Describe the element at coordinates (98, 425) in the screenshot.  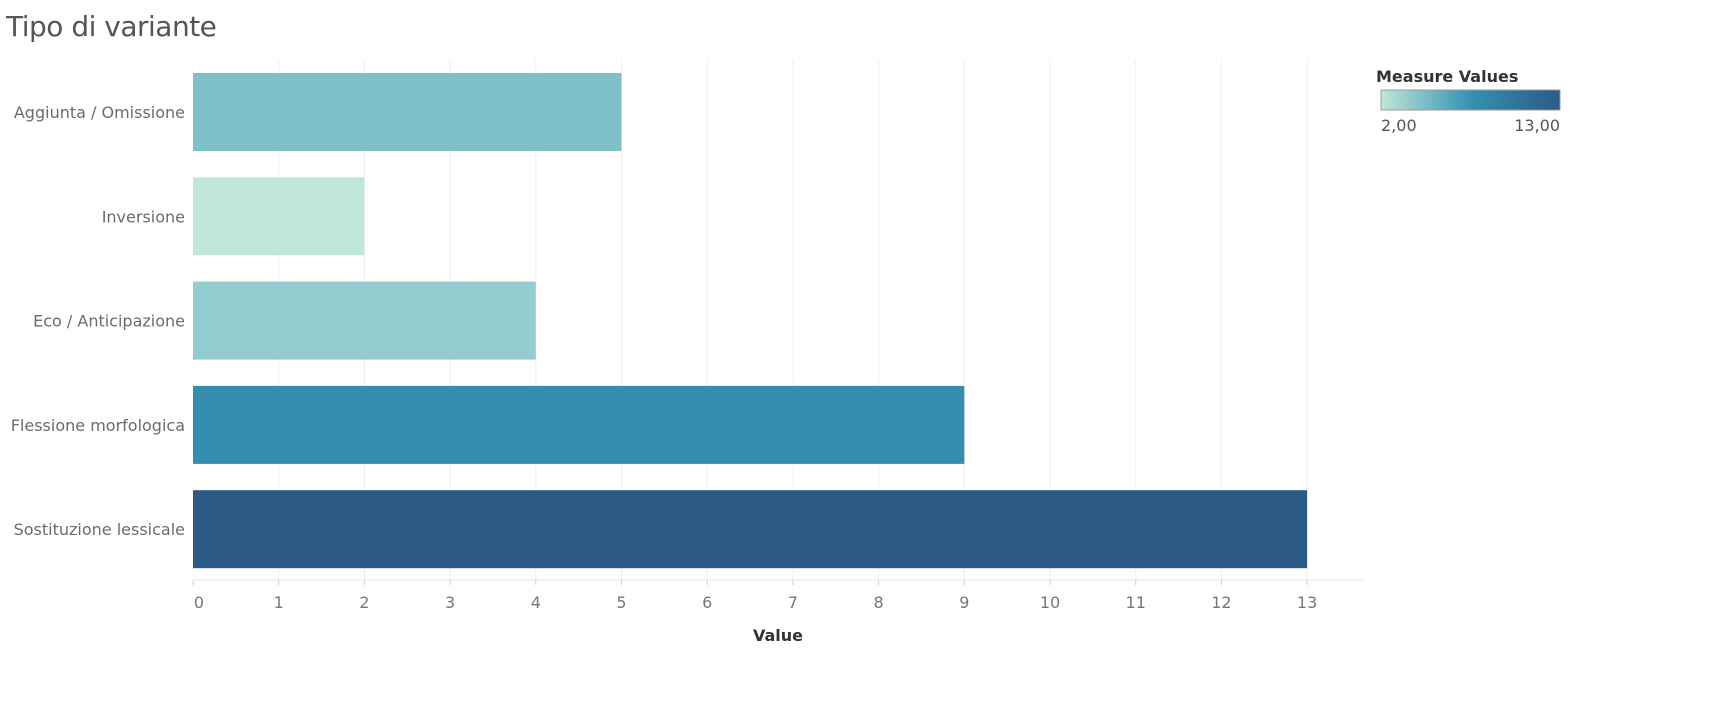
I see `category-label-3: Flessione morfologica` at that location.